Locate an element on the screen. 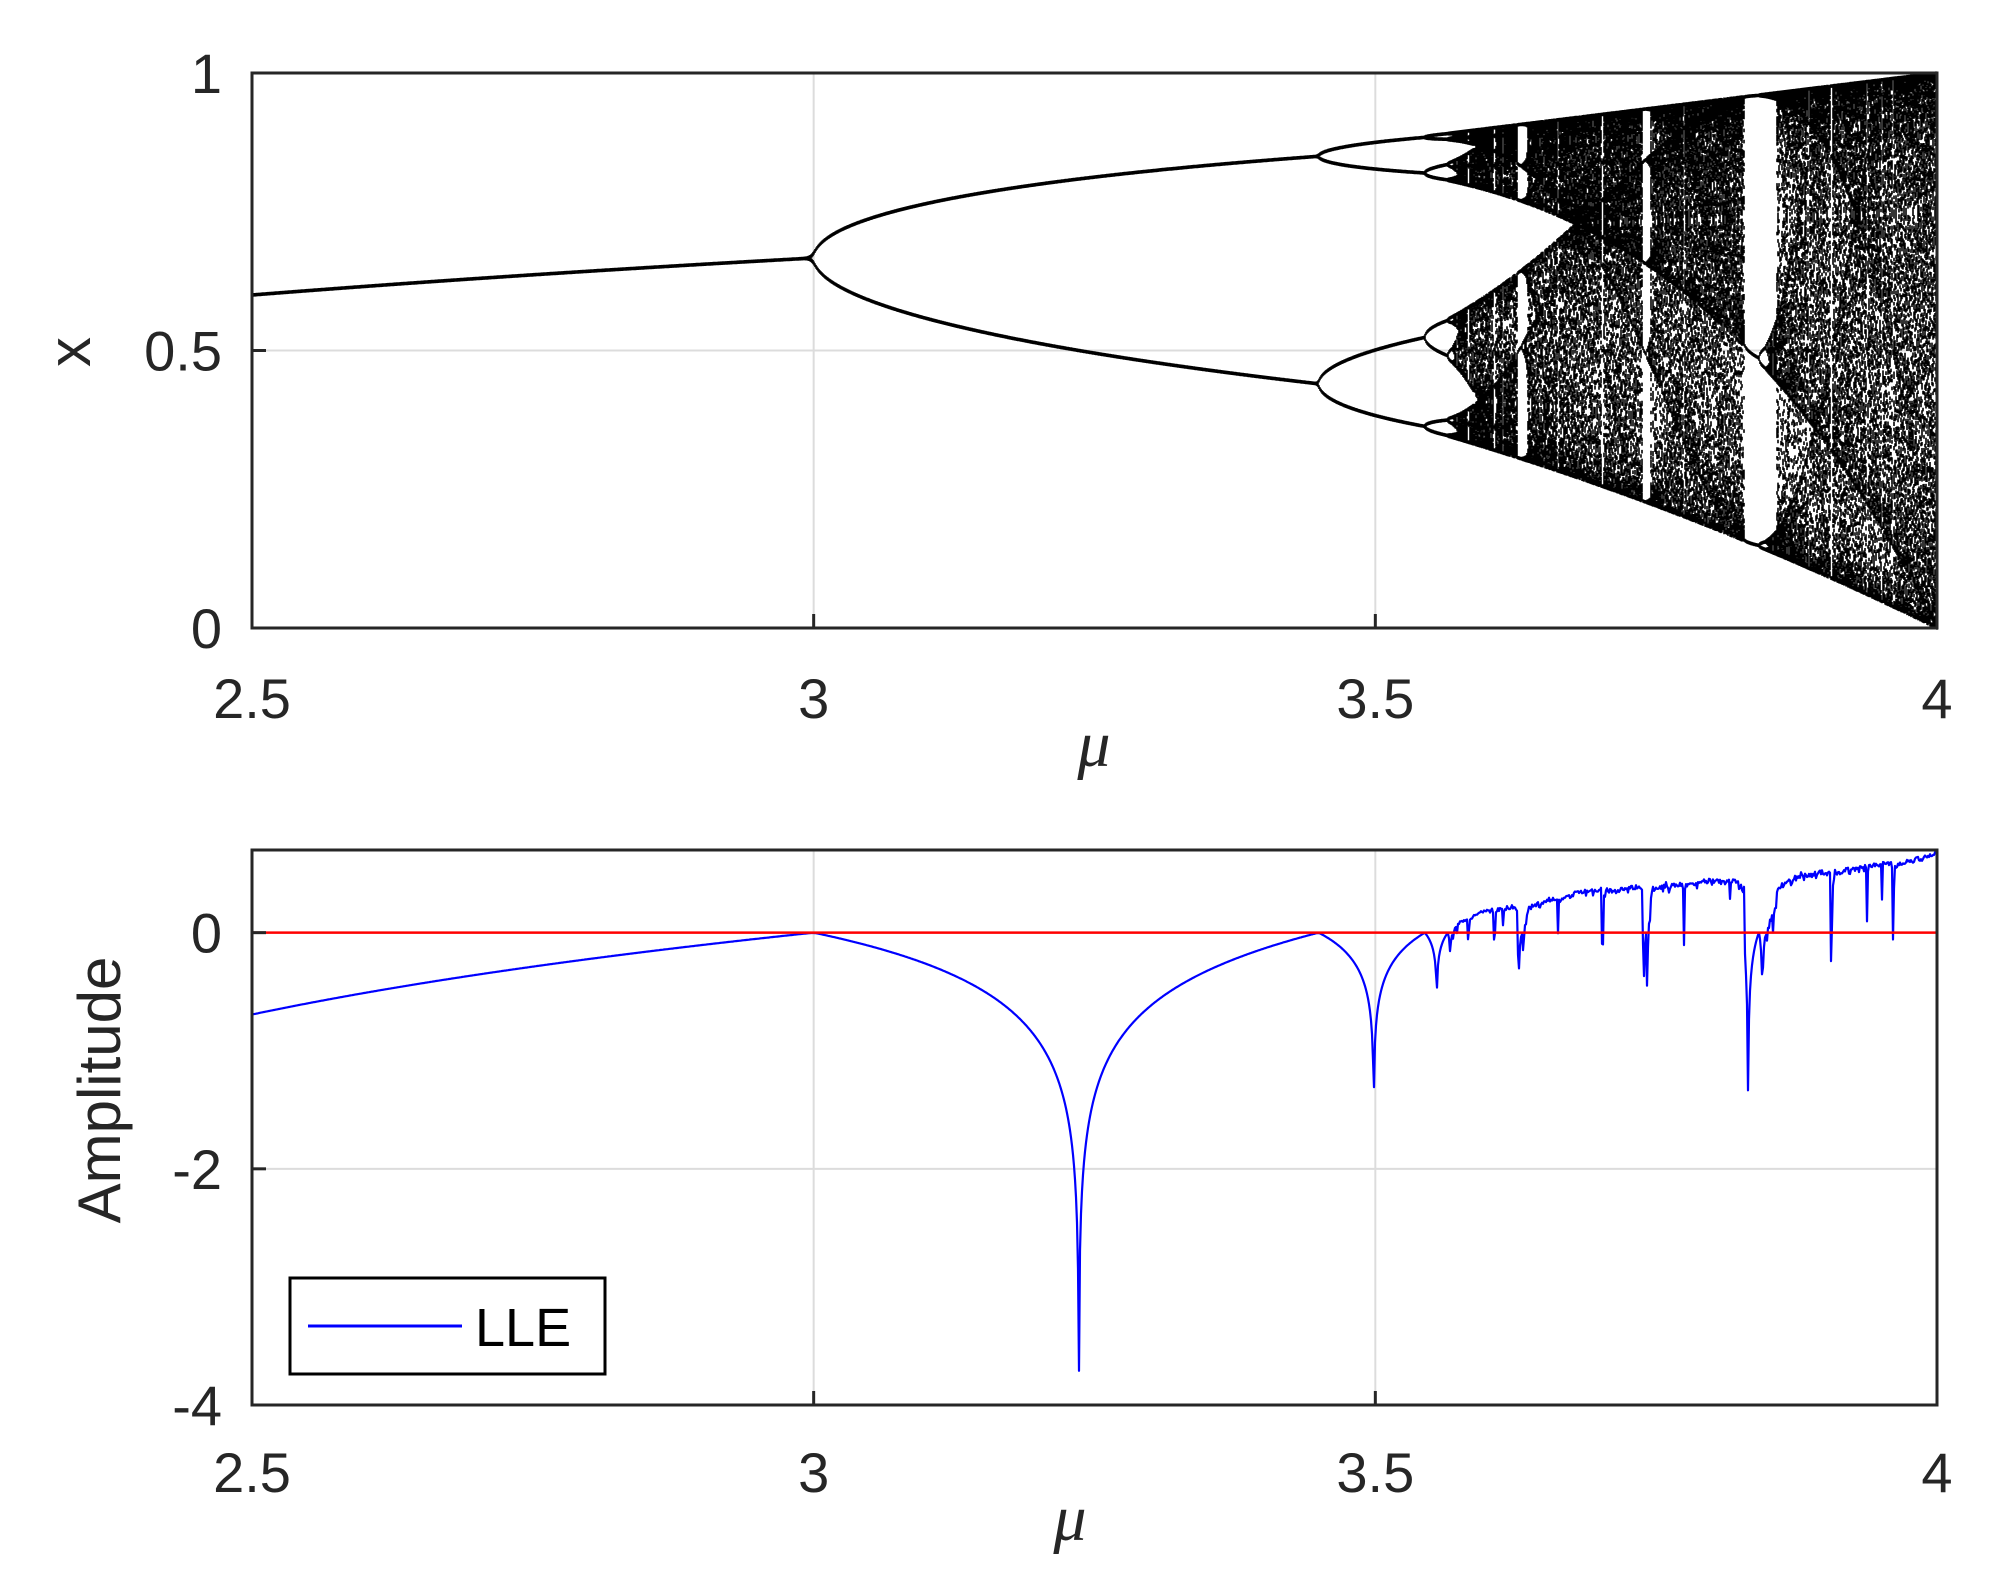 This screenshot has width=2001, height=1584. bottom-y-tick-label: -2 is located at coordinates (197, 1169).